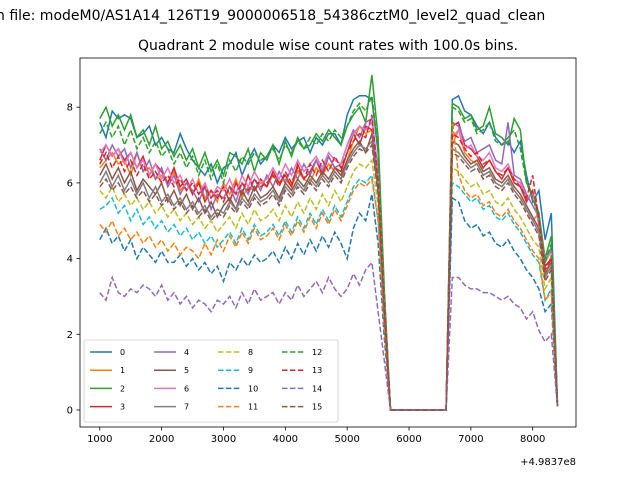  Describe the element at coordinates (122, 352) in the screenshot. I see `legend-label-0: 0` at that location.